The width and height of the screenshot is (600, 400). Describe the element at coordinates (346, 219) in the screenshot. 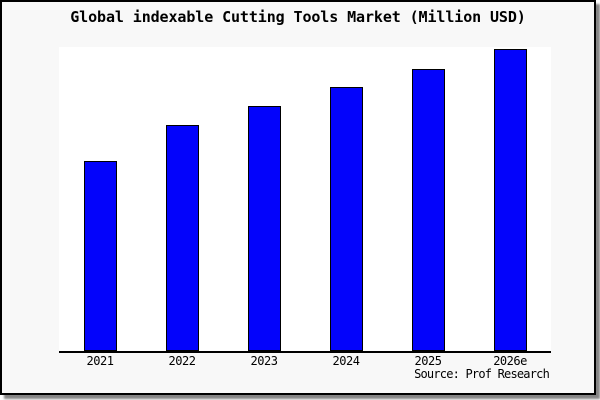

I see `bar-2024` at that location.